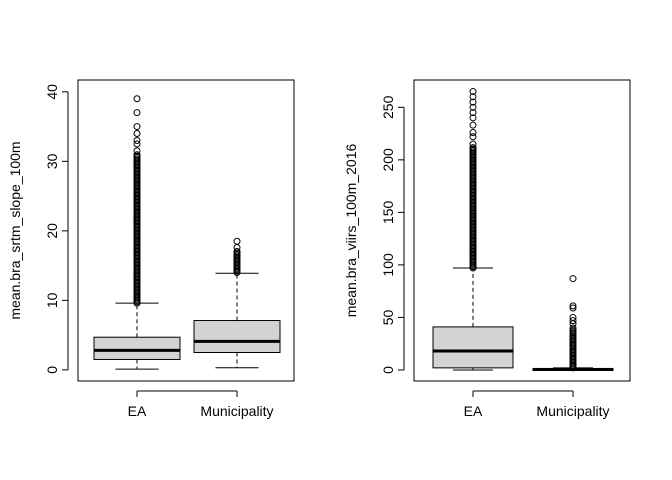 Image resolution: width=672 pixels, height=480 pixels. Describe the element at coordinates (388, 212) in the screenshot. I see `y-tick-label: 150` at that location.